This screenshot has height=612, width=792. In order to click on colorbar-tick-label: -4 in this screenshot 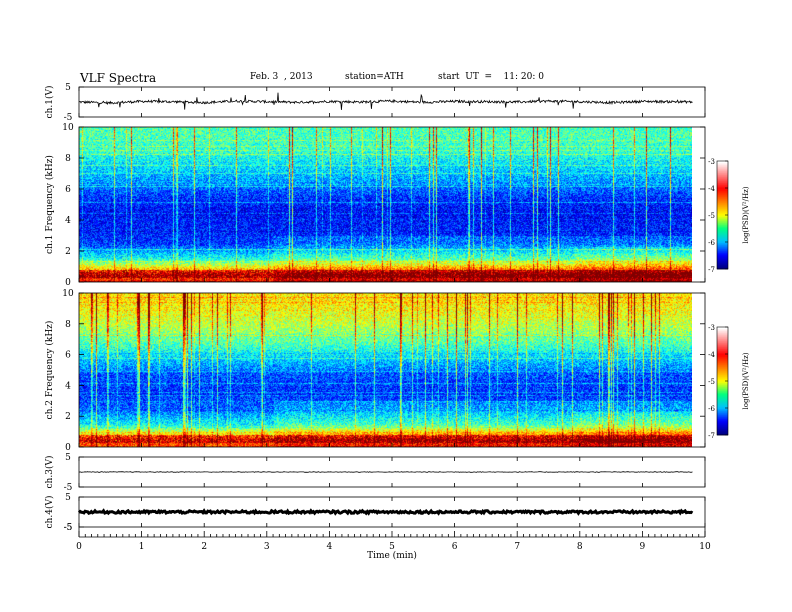, I will do `click(711, 189)`.